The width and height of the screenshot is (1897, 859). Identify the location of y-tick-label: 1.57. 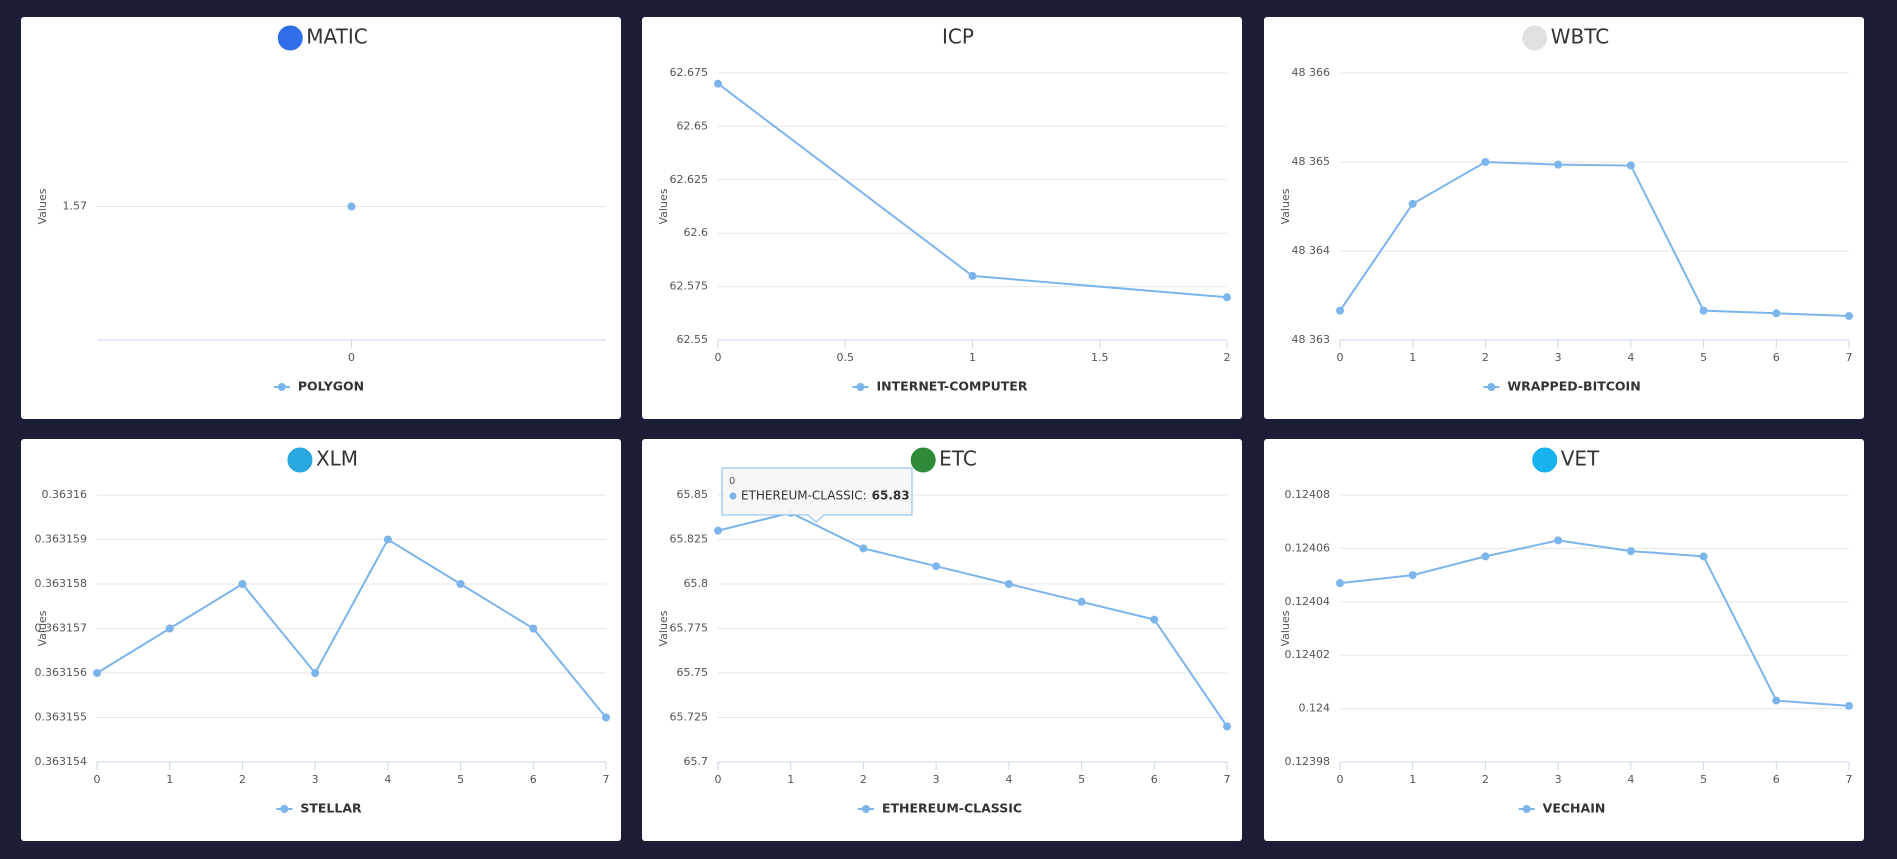
(75, 206).